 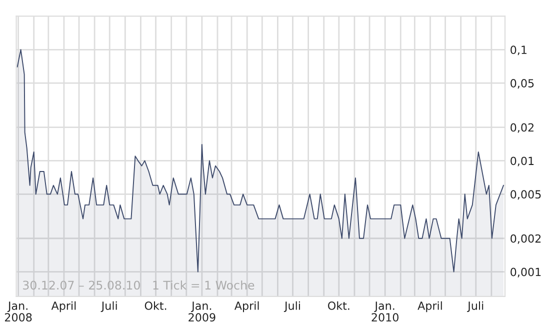 What do you see at coordinates (522, 128) in the screenshot?
I see `y-tick-label: 0,02` at bounding box center [522, 128].